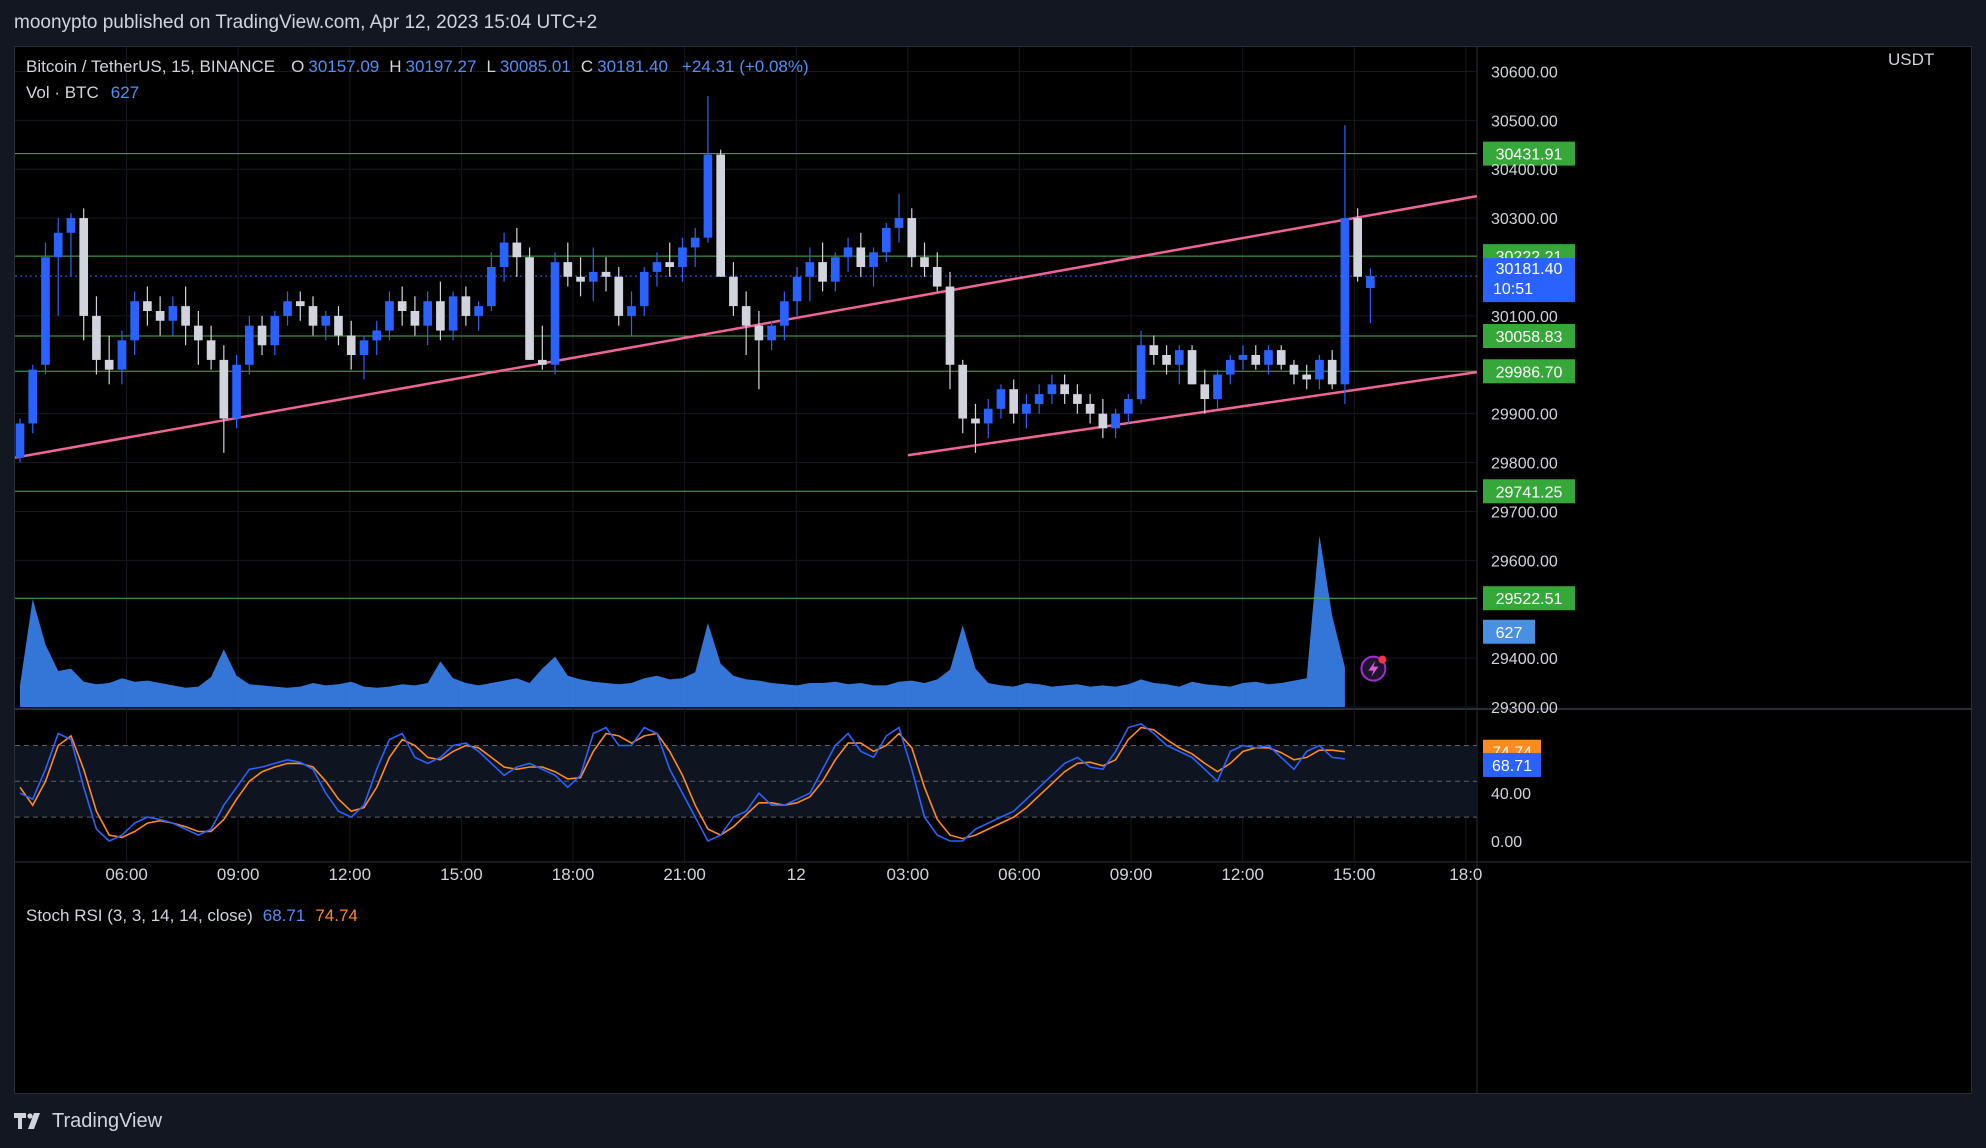 This screenshot has height=1148, width=1986. I want to click on stoch-rsi-tick-label: 40.00, so click(1511, 794).